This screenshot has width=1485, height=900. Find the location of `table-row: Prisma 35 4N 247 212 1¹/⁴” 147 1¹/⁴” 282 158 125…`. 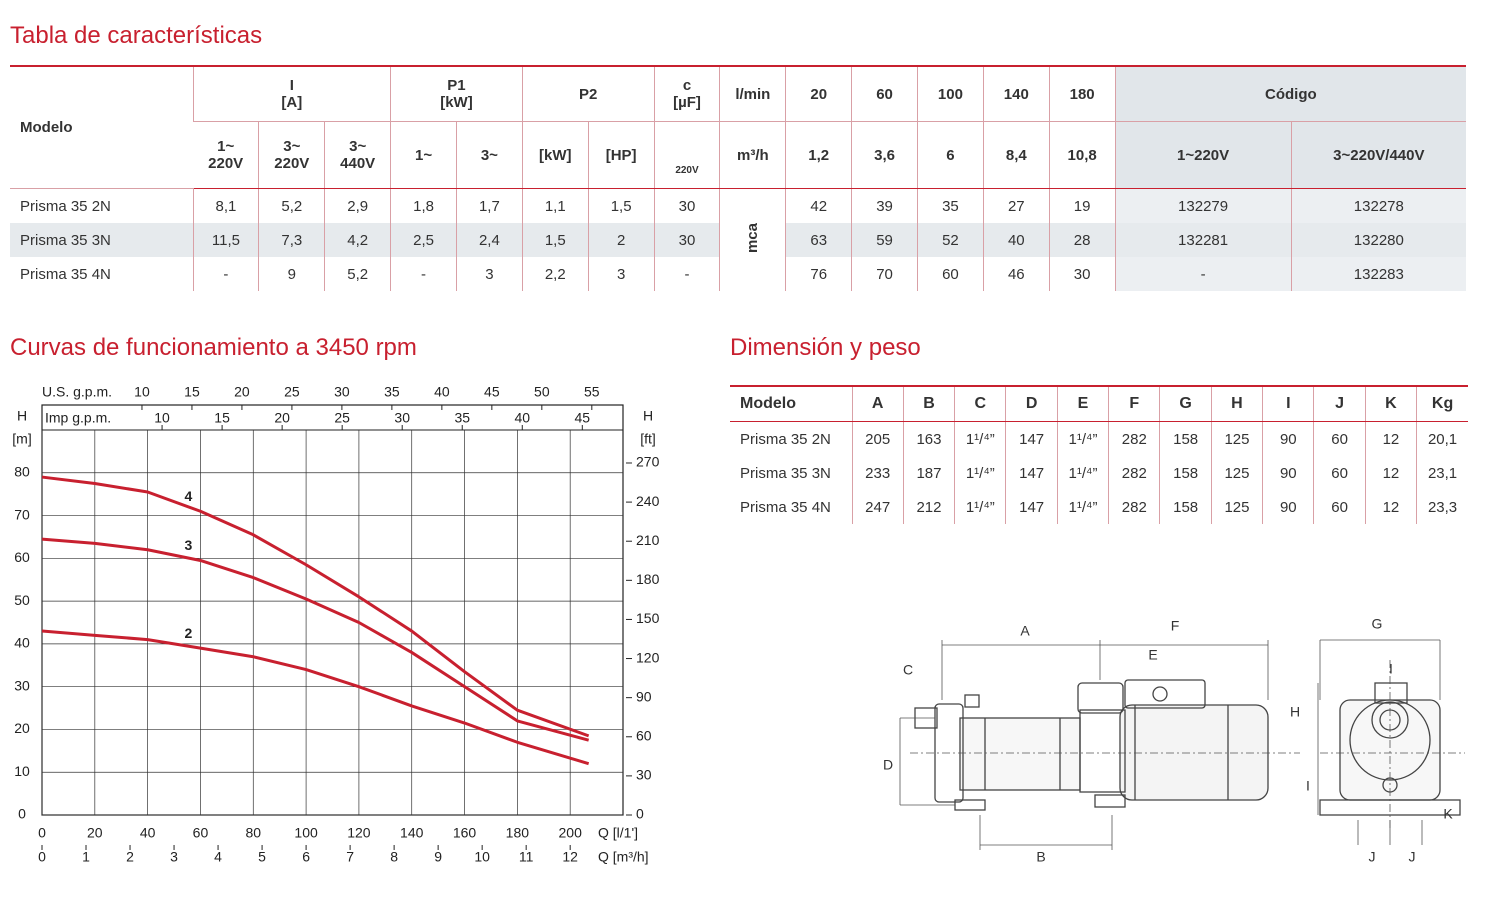

table-row: Prisma 35 4N 247 212 1¹/⁴” 147 1¹/⁴” 282 158 125… is located at coordinates (1099, 507).